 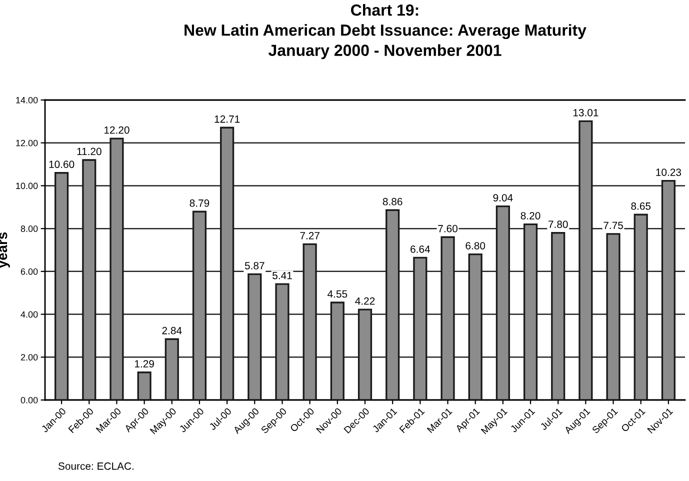 I want to click on data-label: 1.29, so click(x=144, y=364).